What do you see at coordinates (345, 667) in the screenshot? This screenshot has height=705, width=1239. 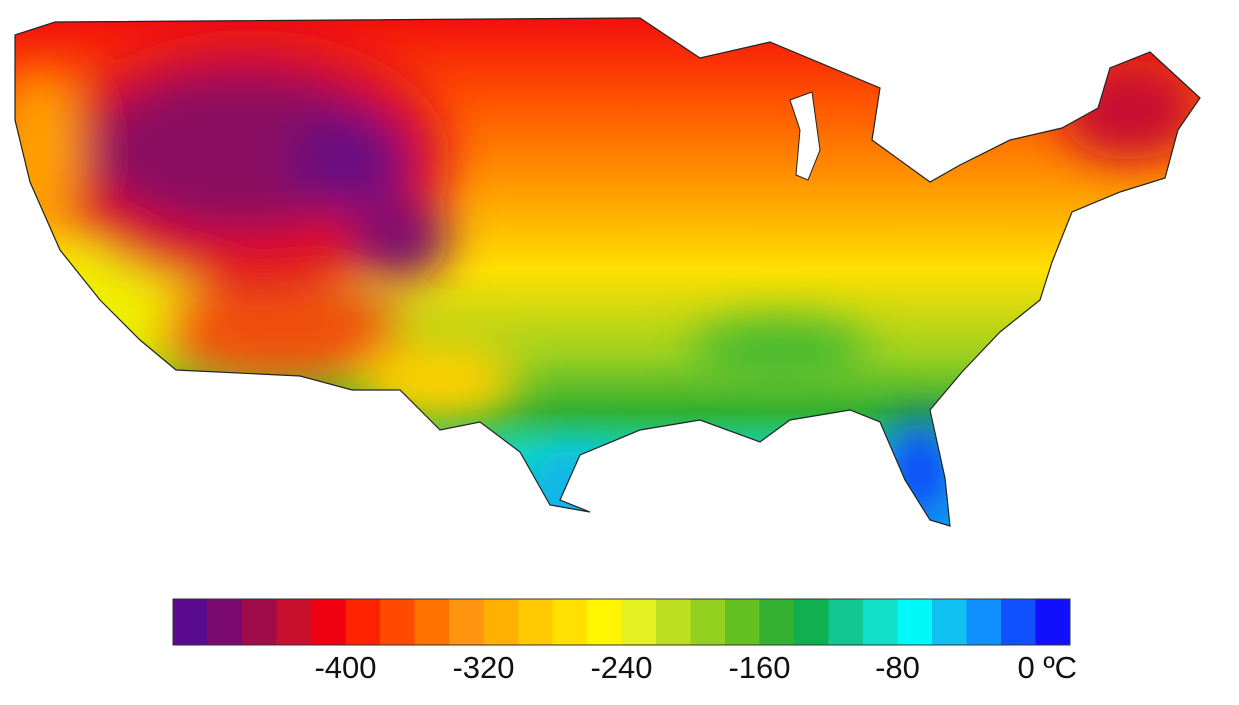 I see `tick-label: -400` at bounding box center [345, 667].